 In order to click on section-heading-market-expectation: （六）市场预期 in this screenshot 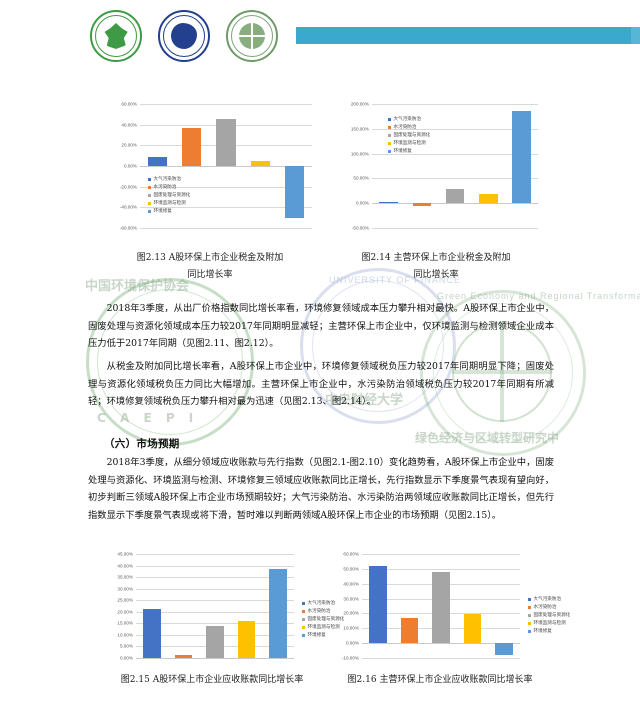, I will do `click(142, 444)`.